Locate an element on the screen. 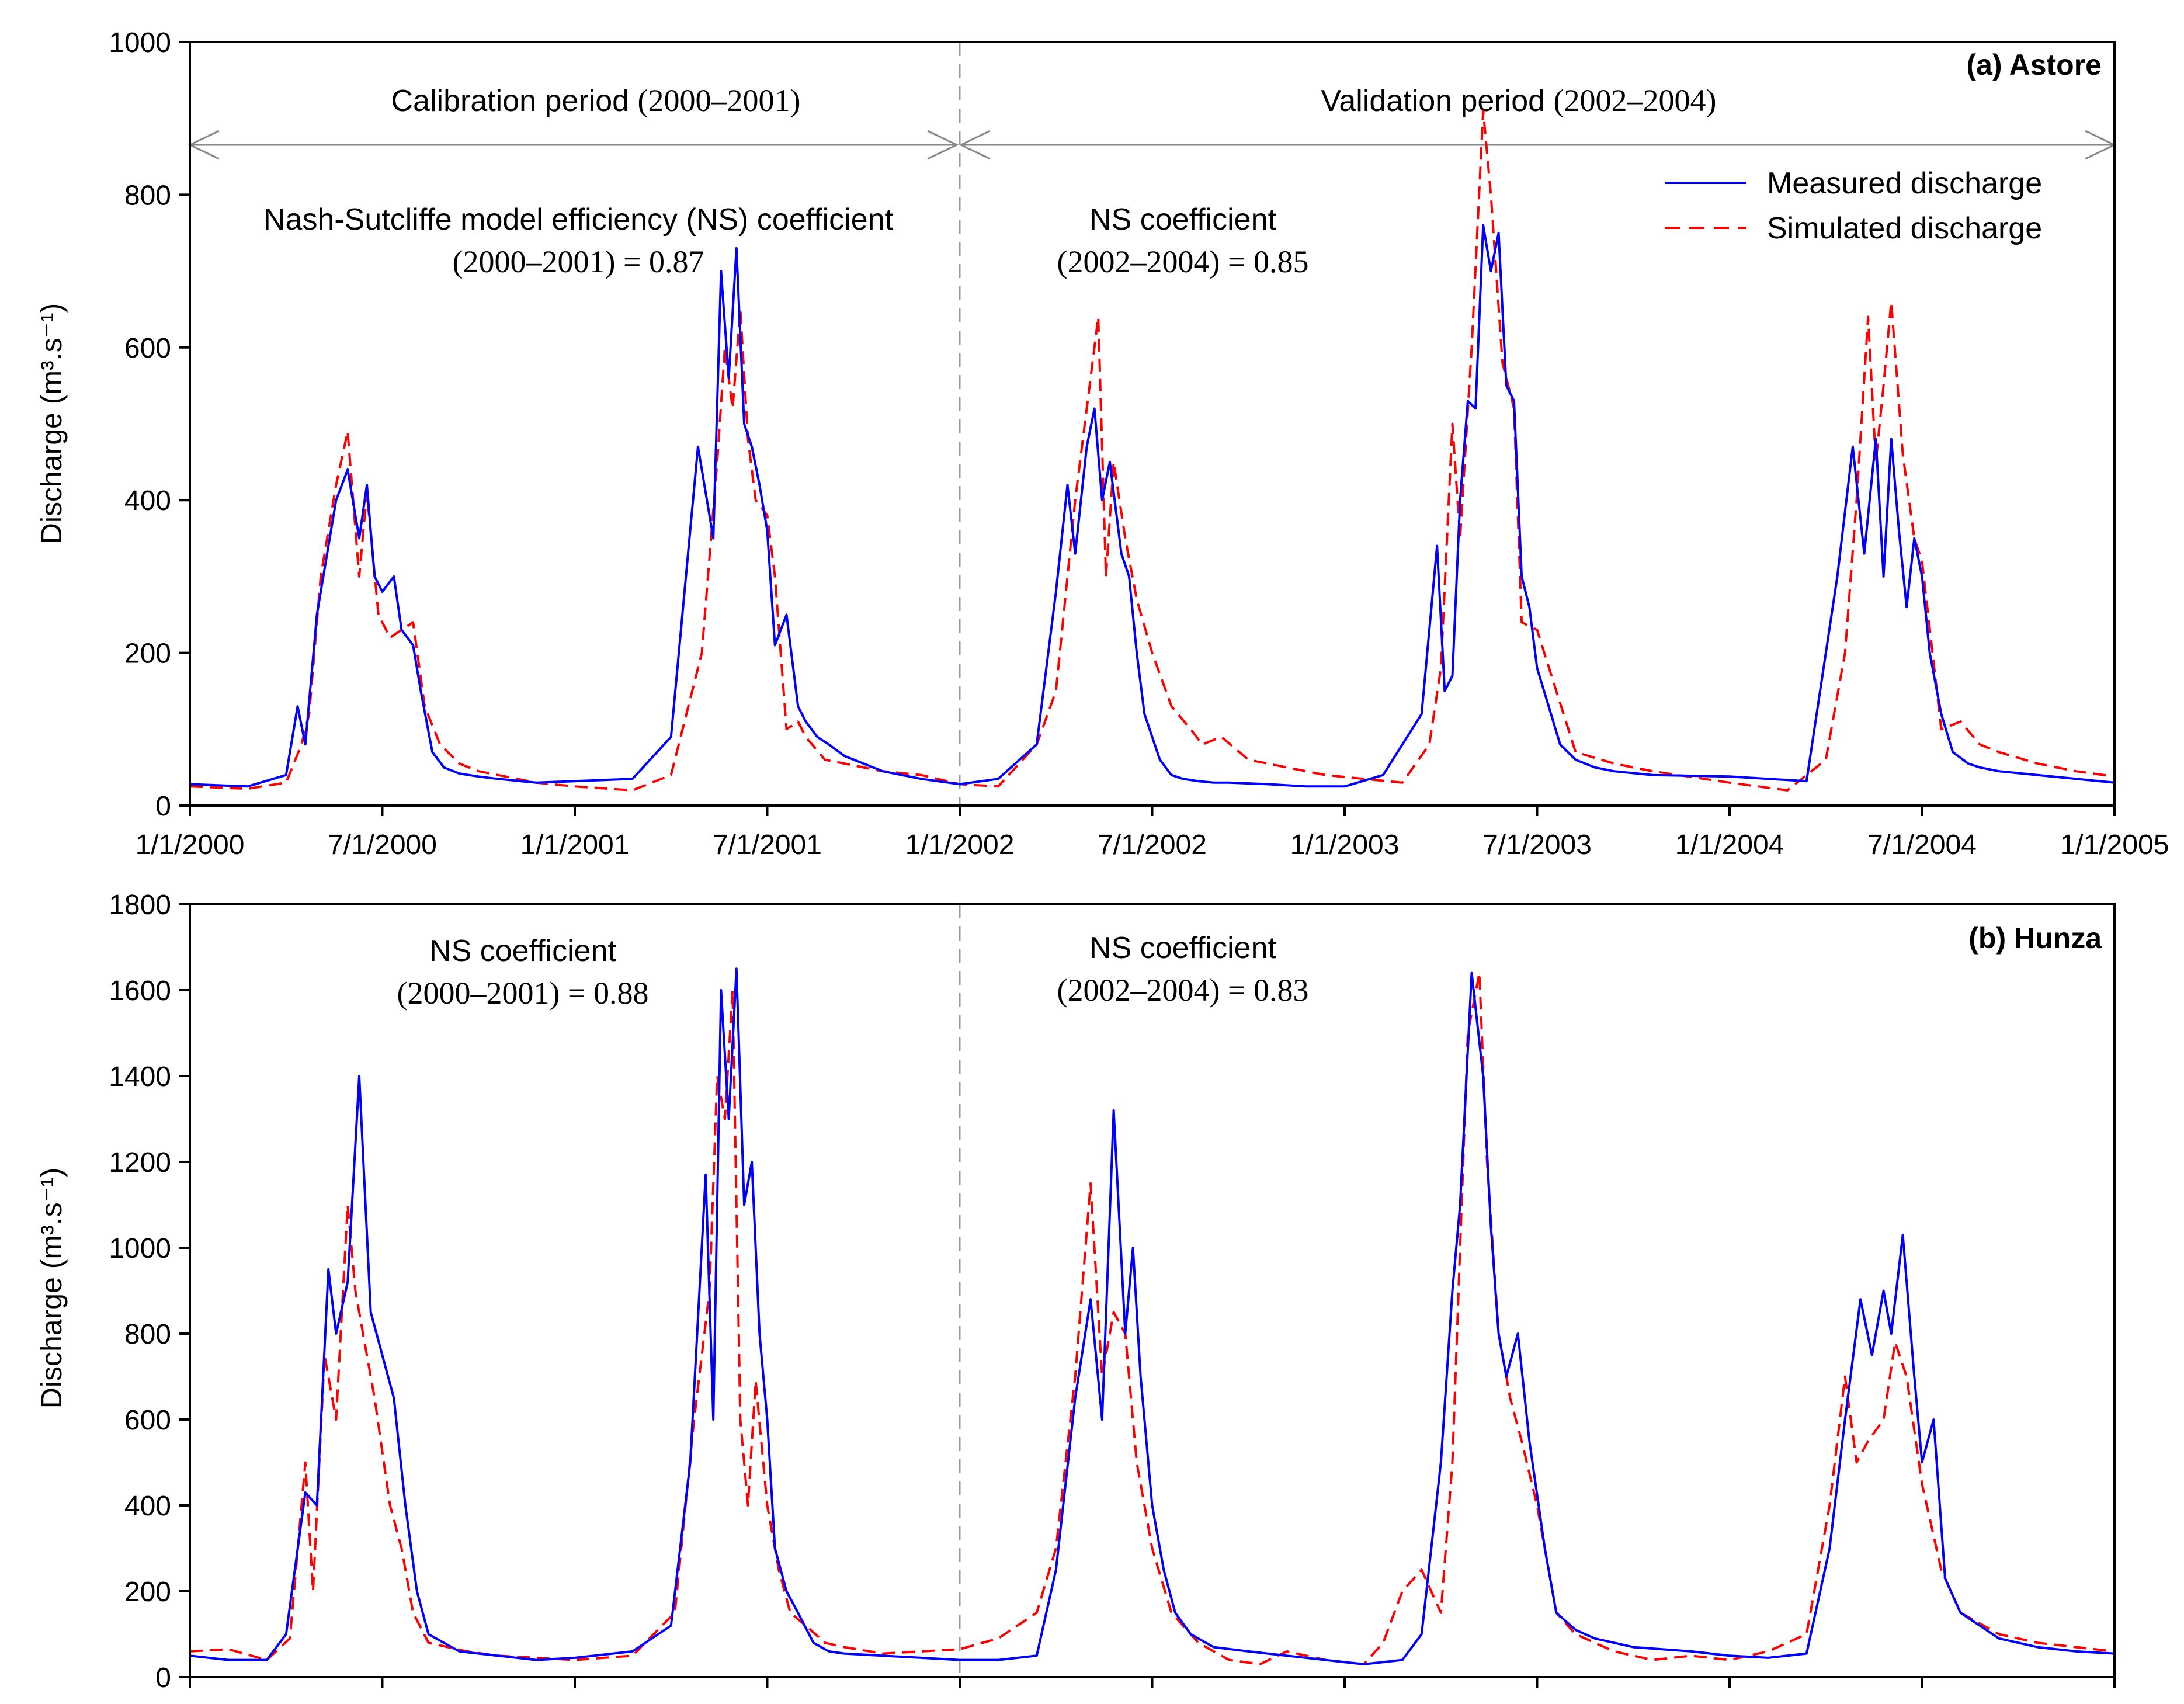  ns-calibration-title-hunza: NS coefficient is located at coordinates (522, 951).